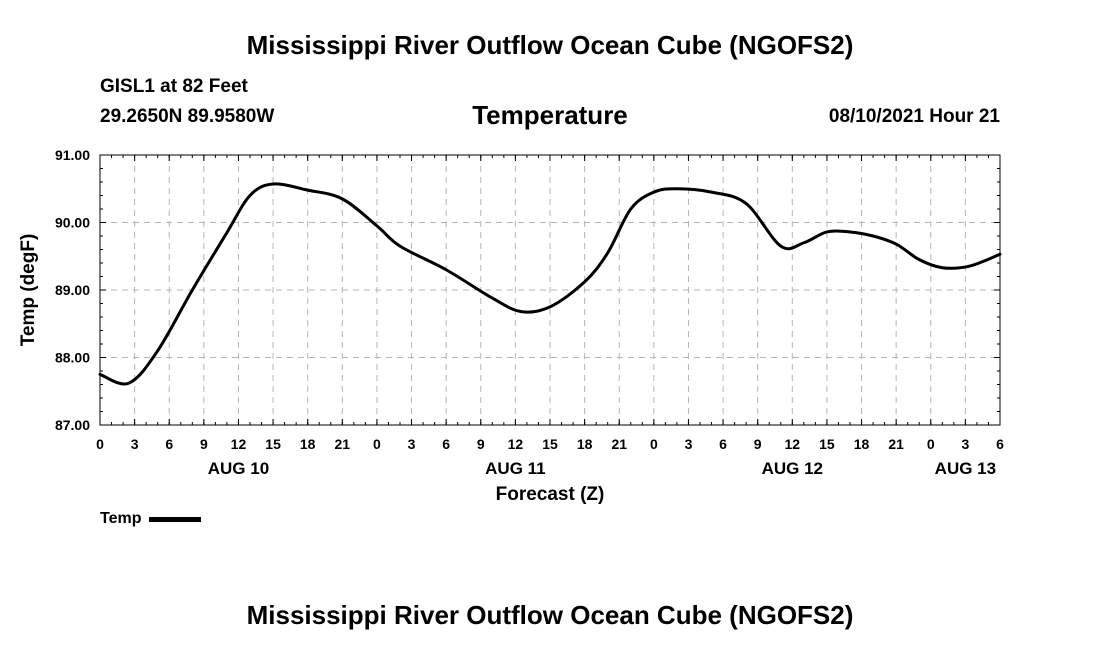 Image resolution: width=1100 pixels, height=650 pixels. I want to click on legend: Temp, so click(151, 519).